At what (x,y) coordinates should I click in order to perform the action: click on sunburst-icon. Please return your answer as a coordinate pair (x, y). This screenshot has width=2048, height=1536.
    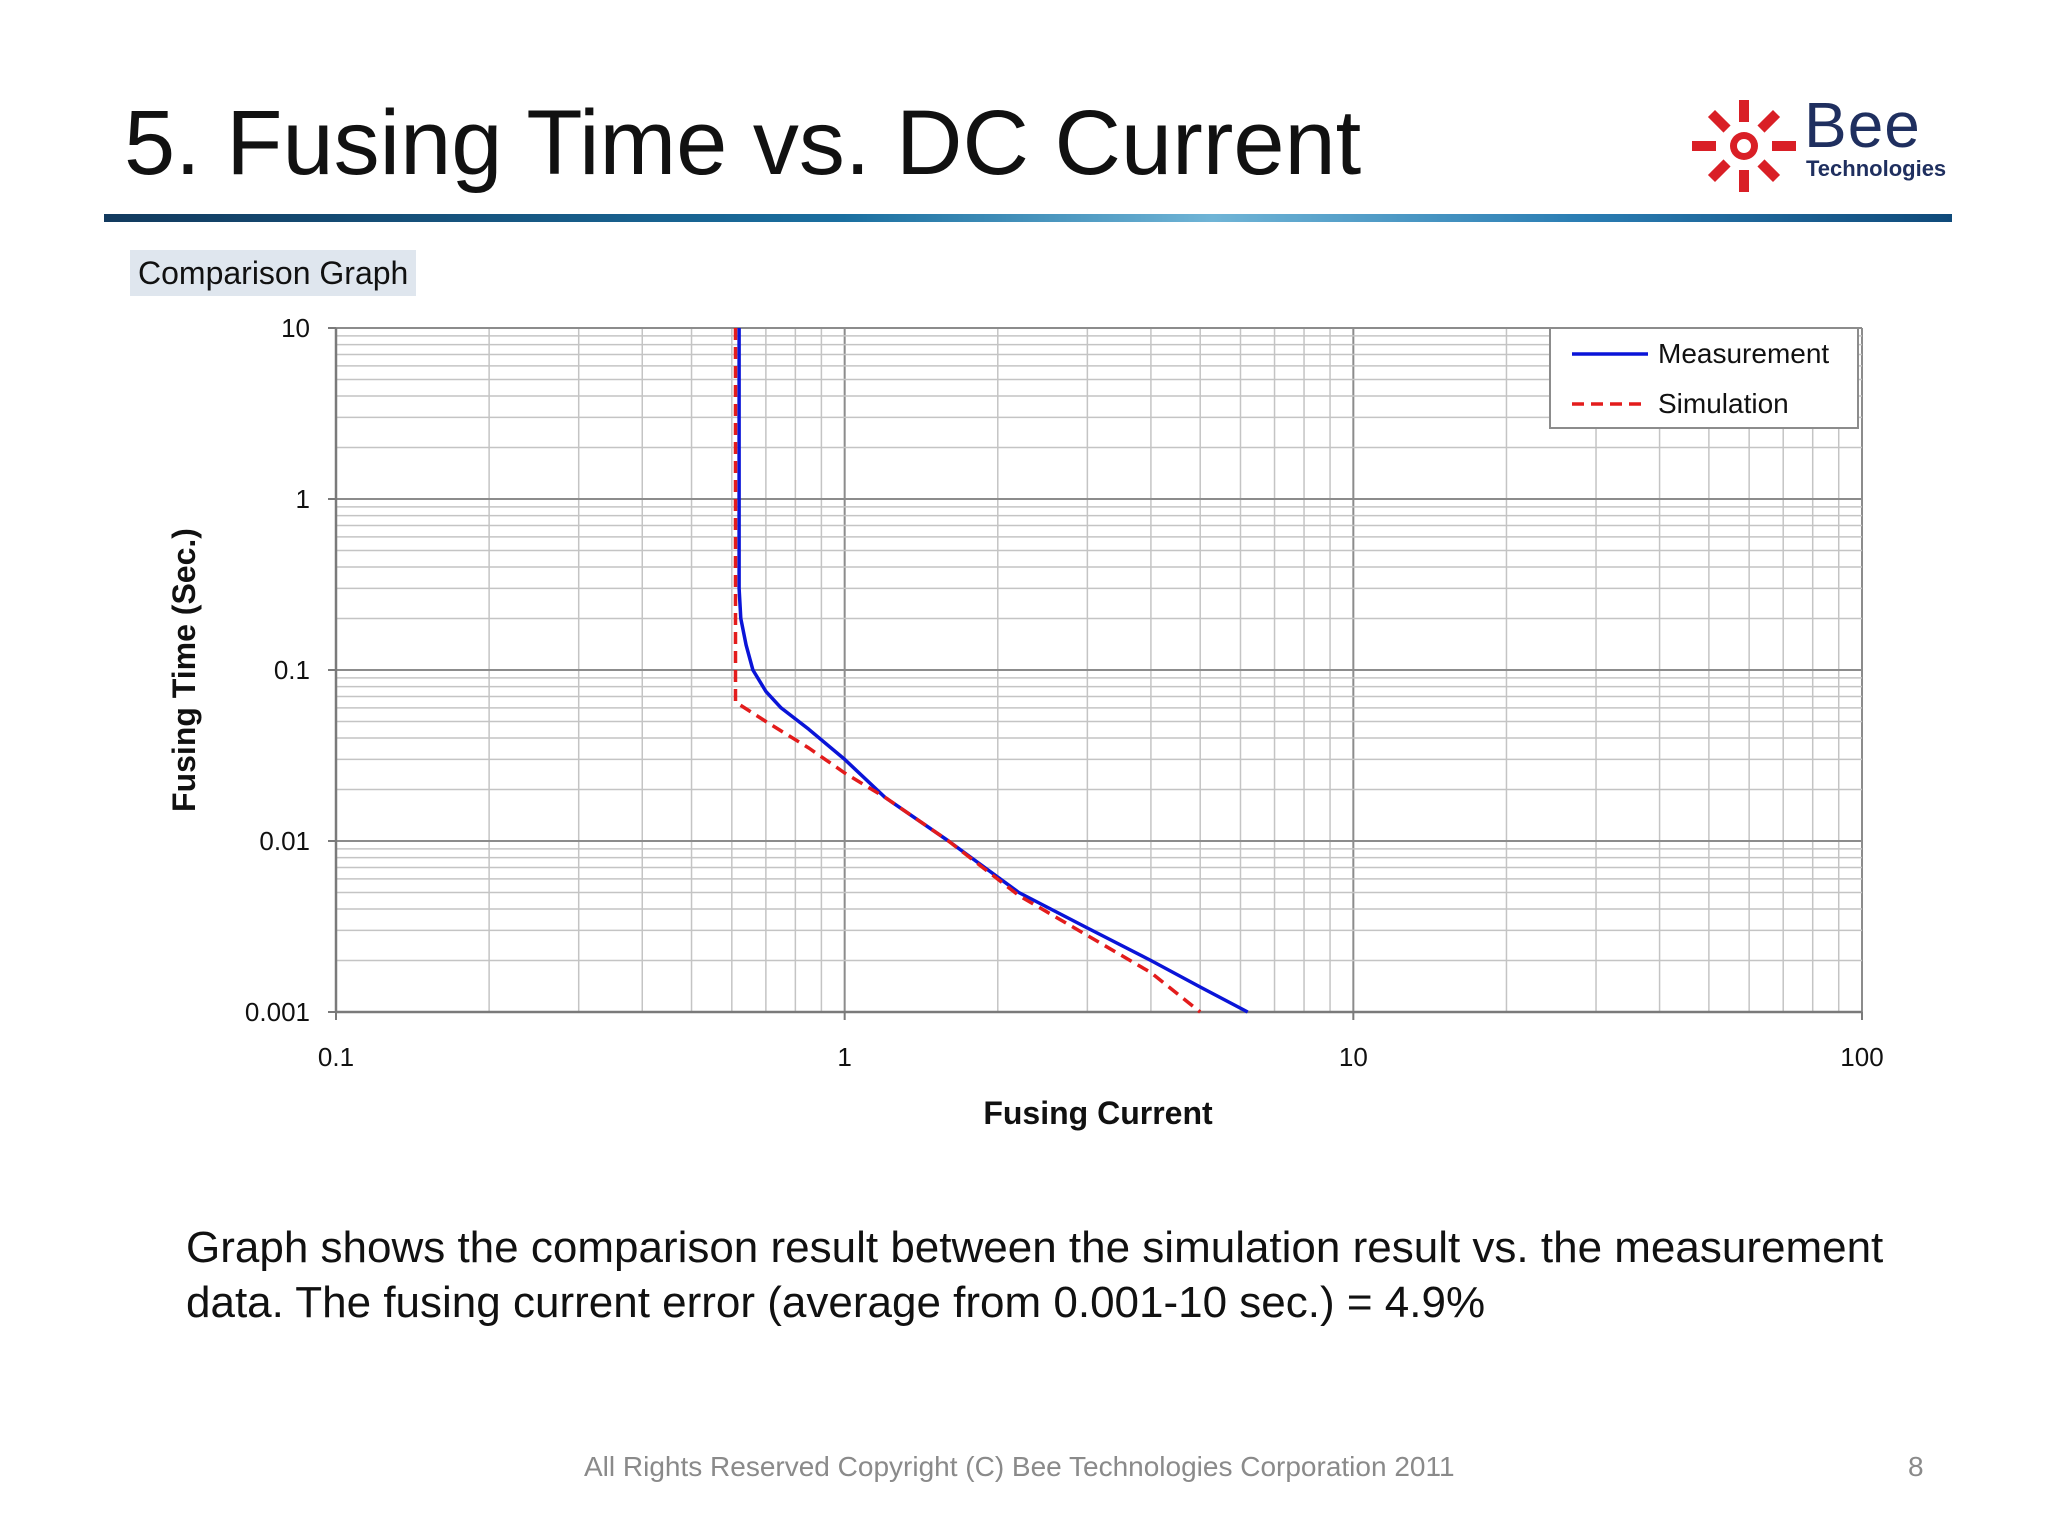
    Looking at the image, I should click on (1744, 146).